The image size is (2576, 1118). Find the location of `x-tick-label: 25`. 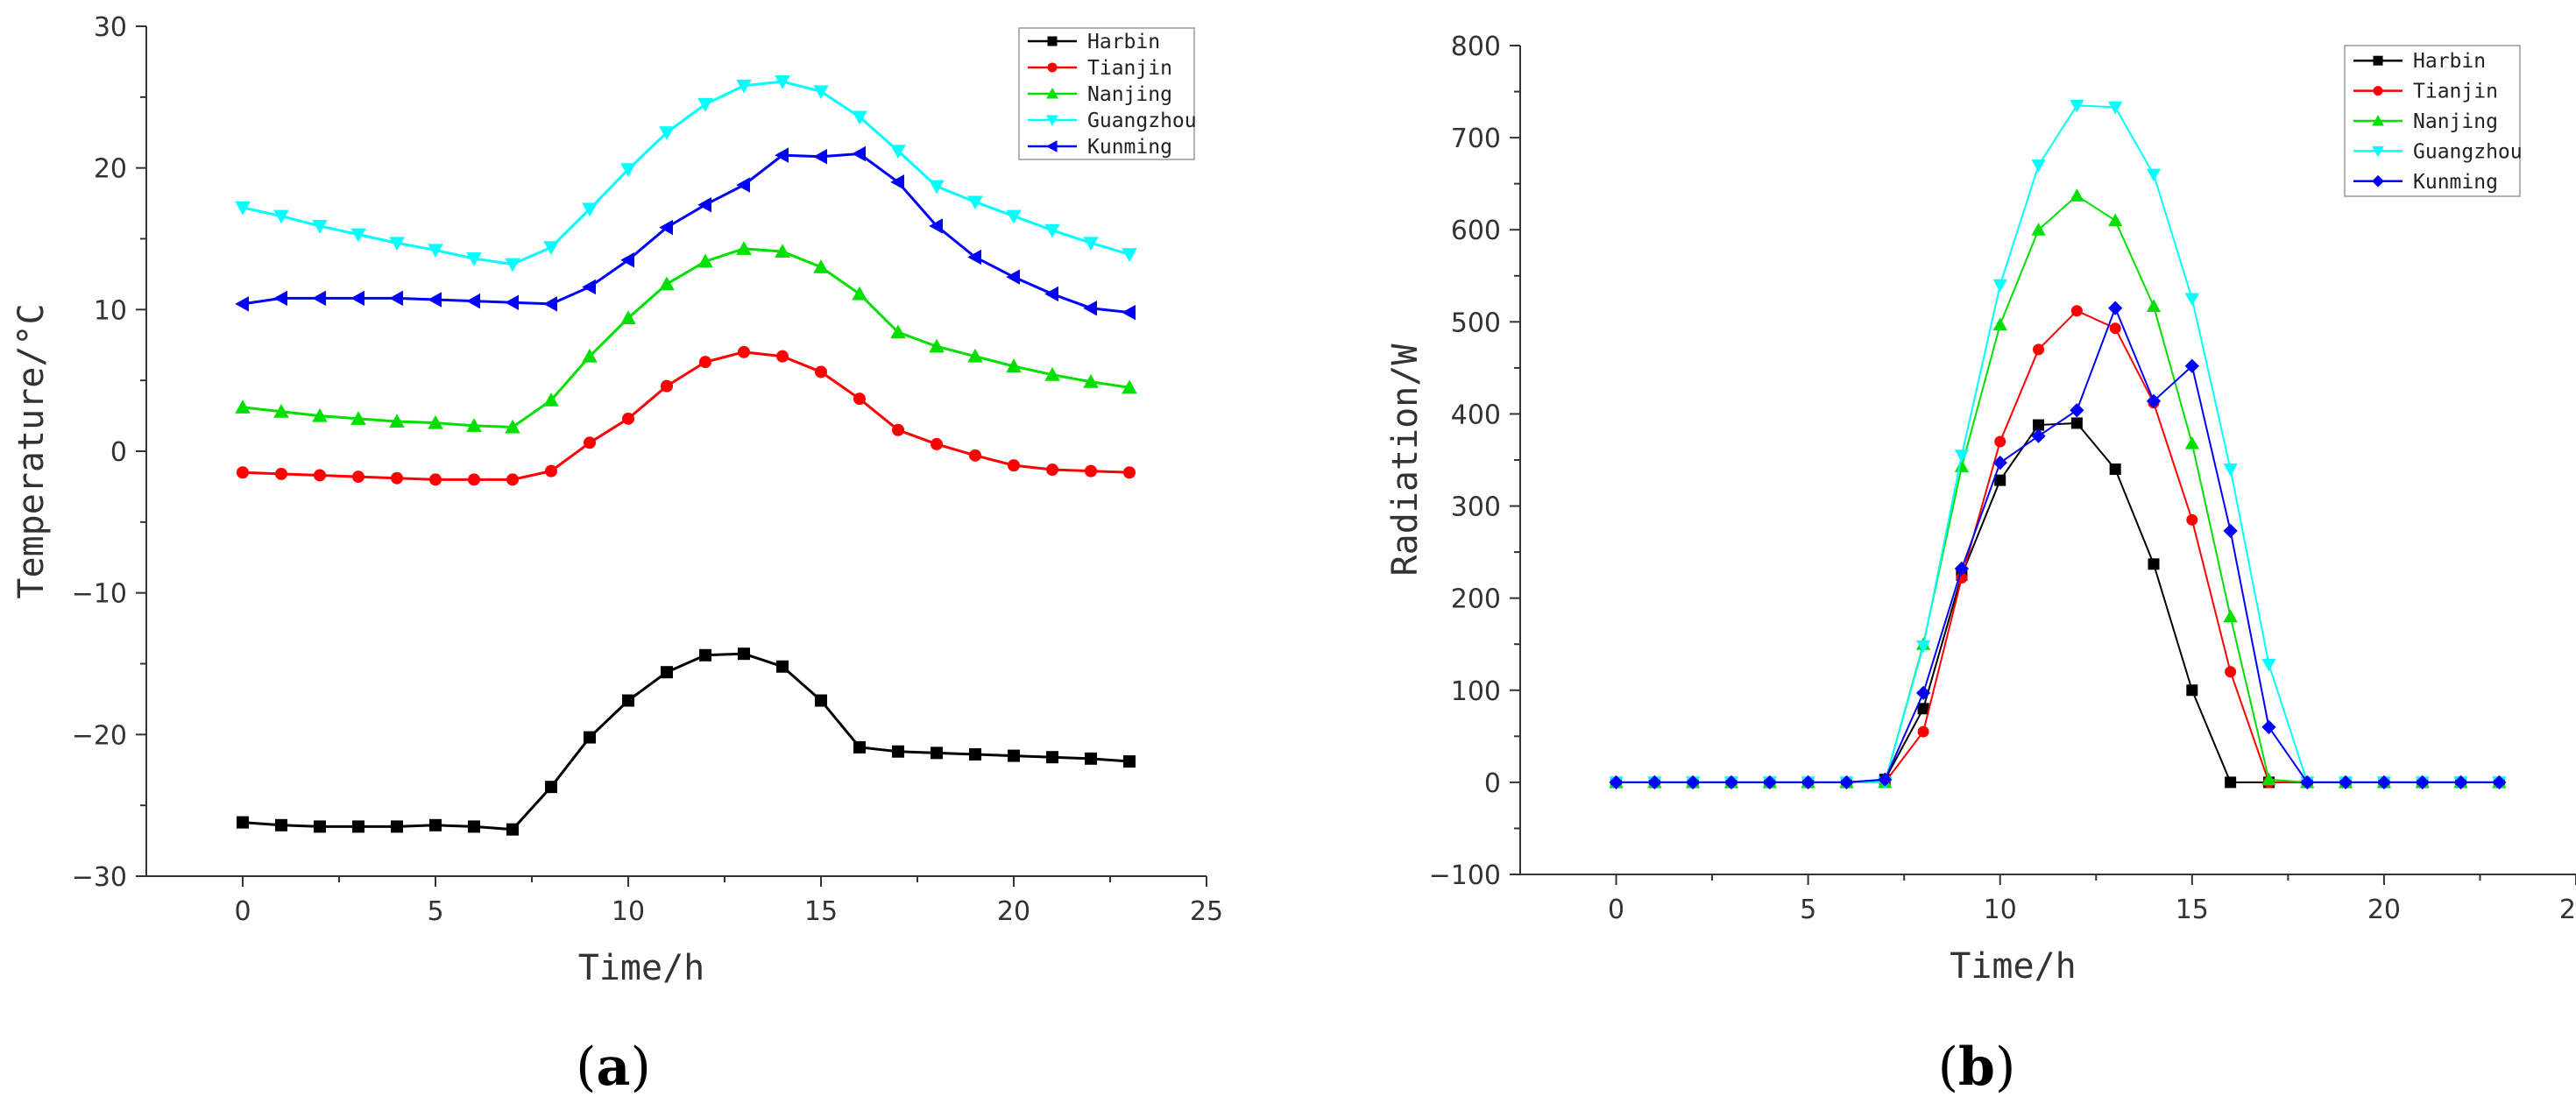

x-tick-label: 25 is located at coordinates (1206, 911).